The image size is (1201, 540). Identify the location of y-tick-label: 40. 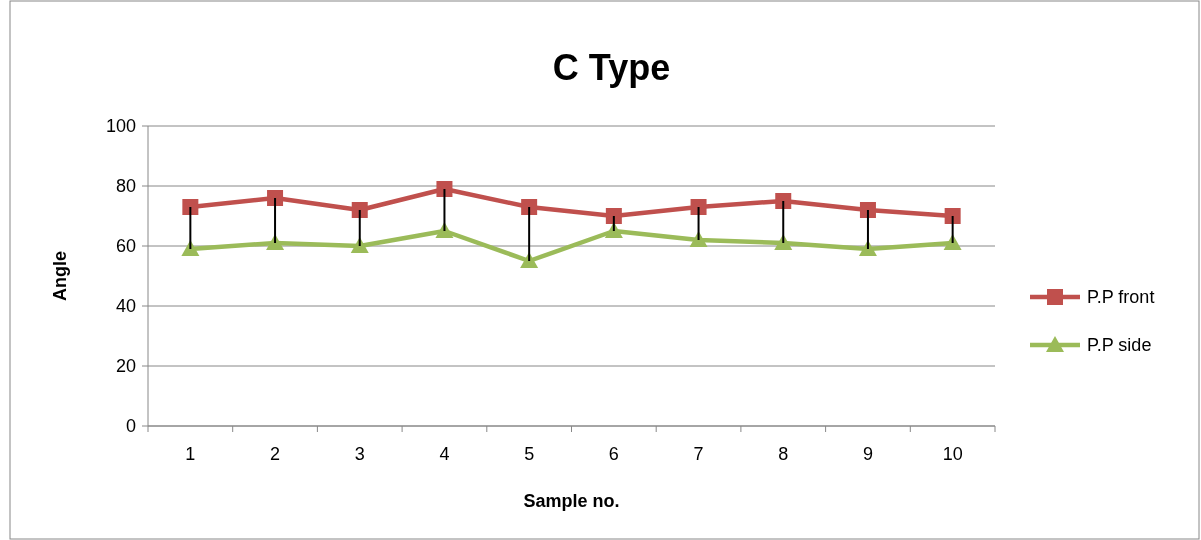
(125, 306).